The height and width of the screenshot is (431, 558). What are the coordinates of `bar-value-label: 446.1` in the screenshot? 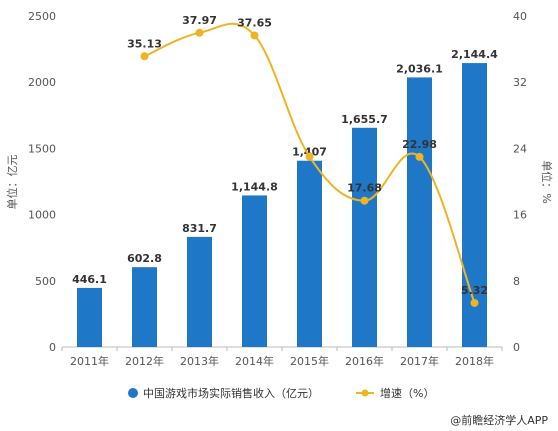 It's located at (89, 279).